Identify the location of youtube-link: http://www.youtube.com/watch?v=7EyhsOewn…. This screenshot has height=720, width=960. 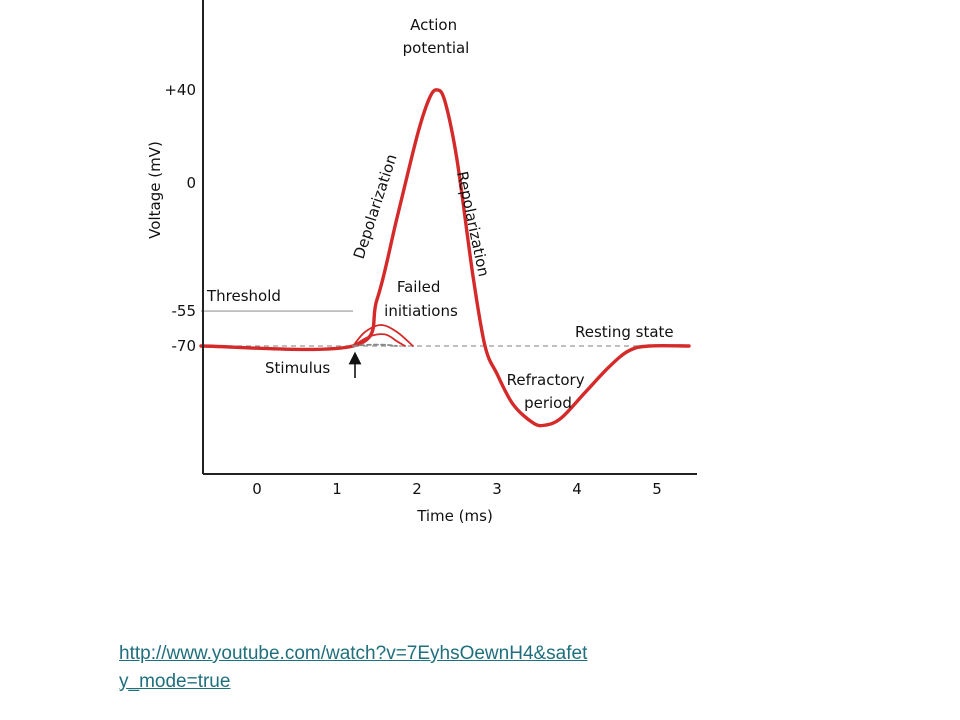
(353, 667).